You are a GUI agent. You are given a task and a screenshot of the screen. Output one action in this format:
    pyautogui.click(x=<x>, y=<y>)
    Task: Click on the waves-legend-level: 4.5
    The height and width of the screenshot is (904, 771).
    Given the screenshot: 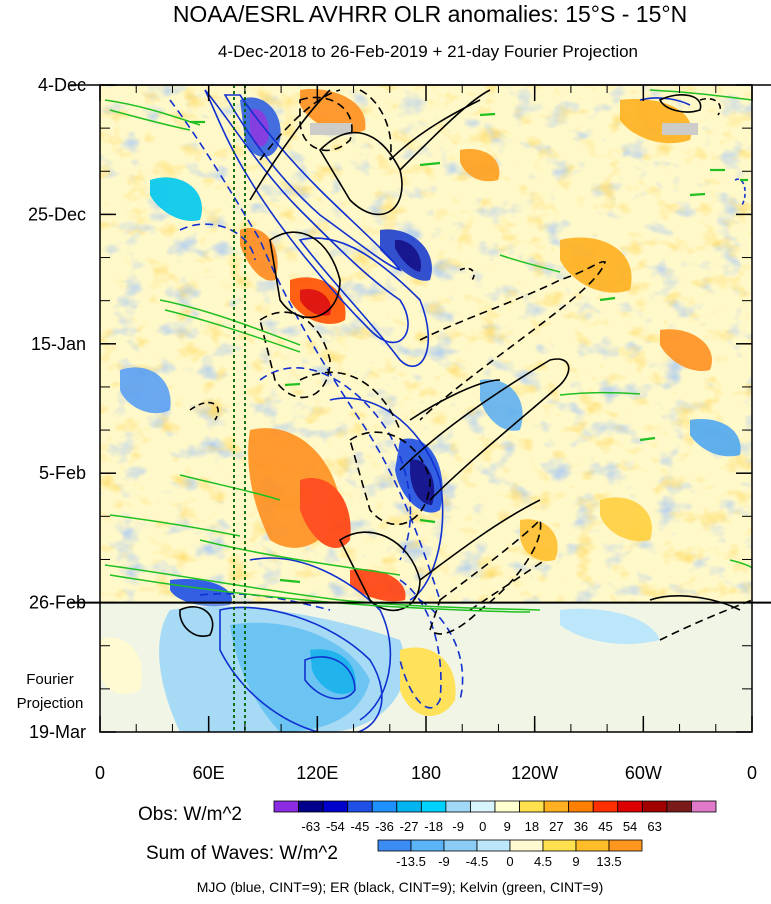 What is the action you would take?
    pyautogui.click(x=543, y=861)
    